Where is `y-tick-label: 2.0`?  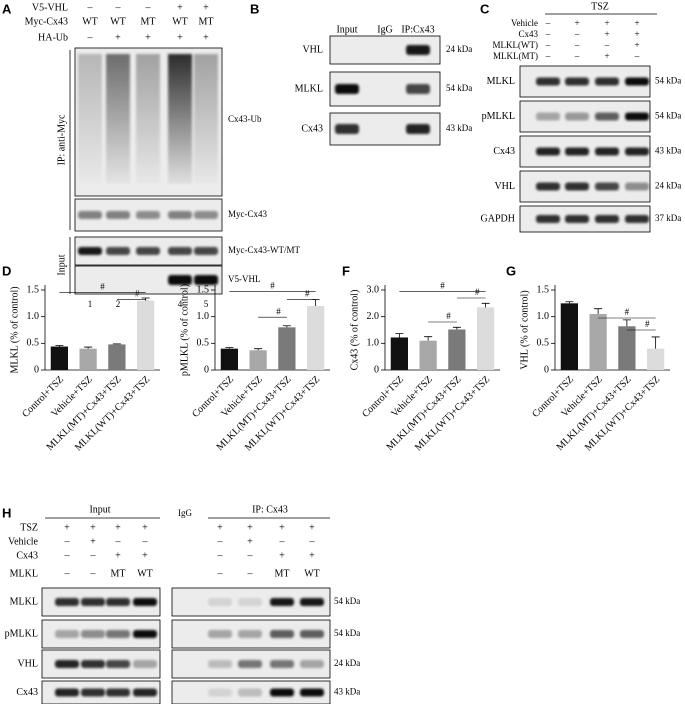
y-tick-label: 2.0 is located at coordinates (373, 316).